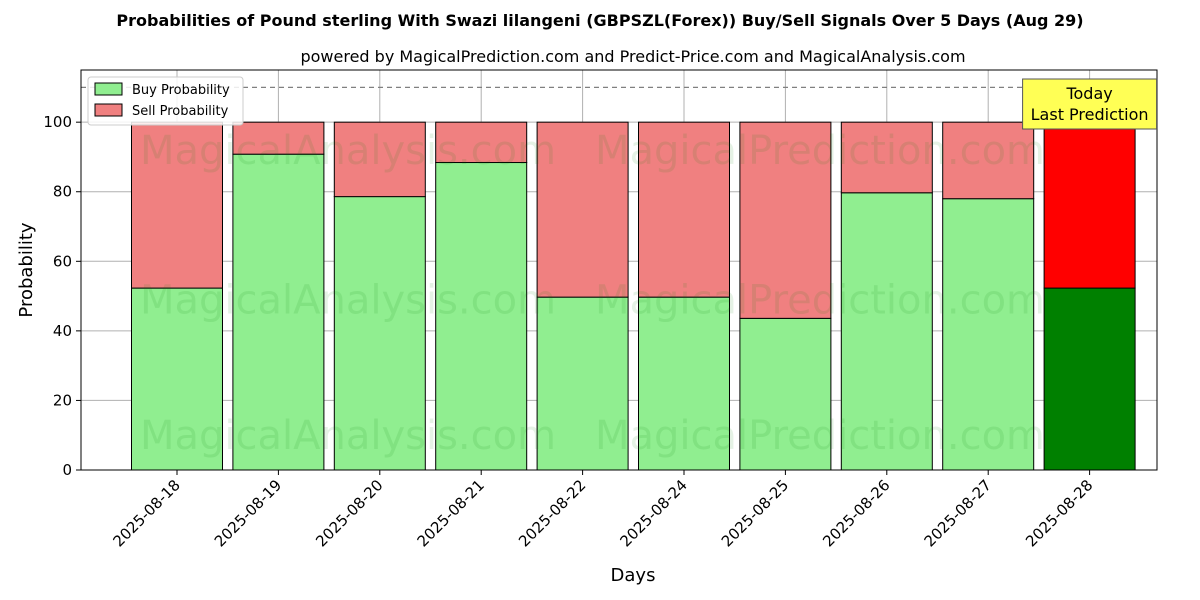  What do you see at coordinates (26, 269) in the screenshot?
I see `y-axis-label: Probability` at bounding box center [26, 269].